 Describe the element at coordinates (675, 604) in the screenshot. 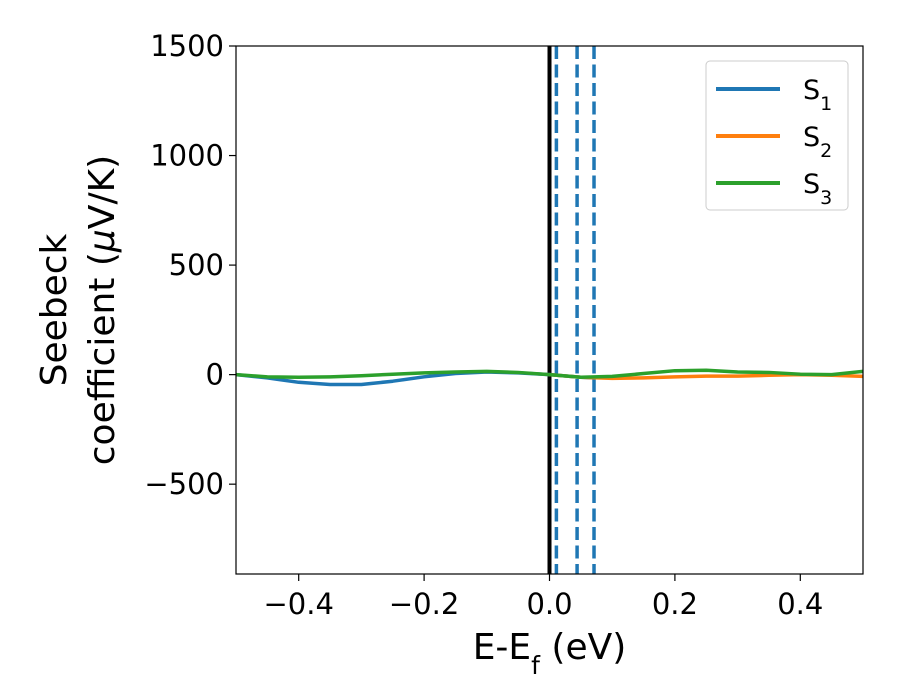

I see `x-tick-label: 0.2` at that location.